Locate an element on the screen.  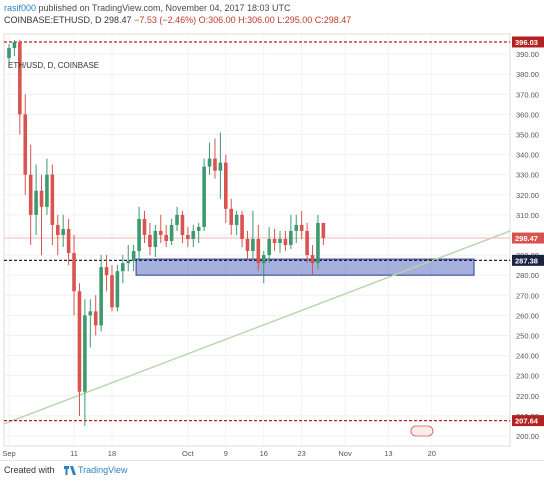
y-tick-label: 200.00 is located at coordinates (527, 436).